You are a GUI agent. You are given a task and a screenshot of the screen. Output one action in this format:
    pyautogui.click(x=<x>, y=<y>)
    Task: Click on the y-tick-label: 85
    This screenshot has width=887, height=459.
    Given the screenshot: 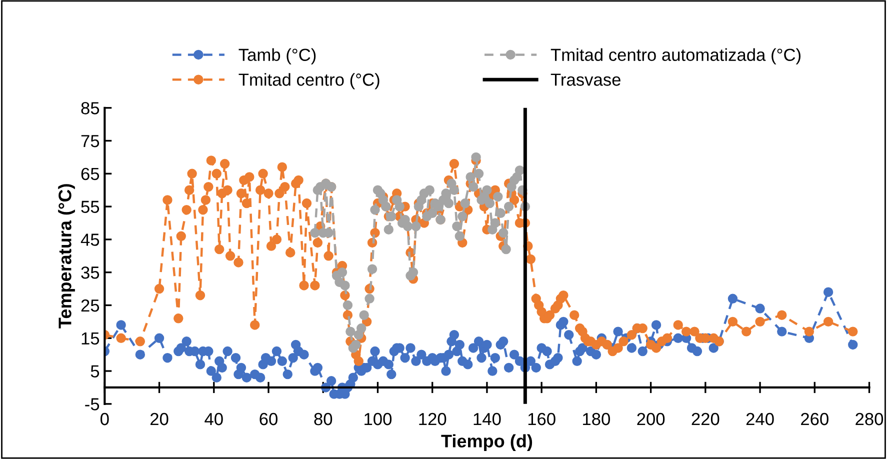 What is the action you would take?
    pyautogui.click(x=90, y=108)
    